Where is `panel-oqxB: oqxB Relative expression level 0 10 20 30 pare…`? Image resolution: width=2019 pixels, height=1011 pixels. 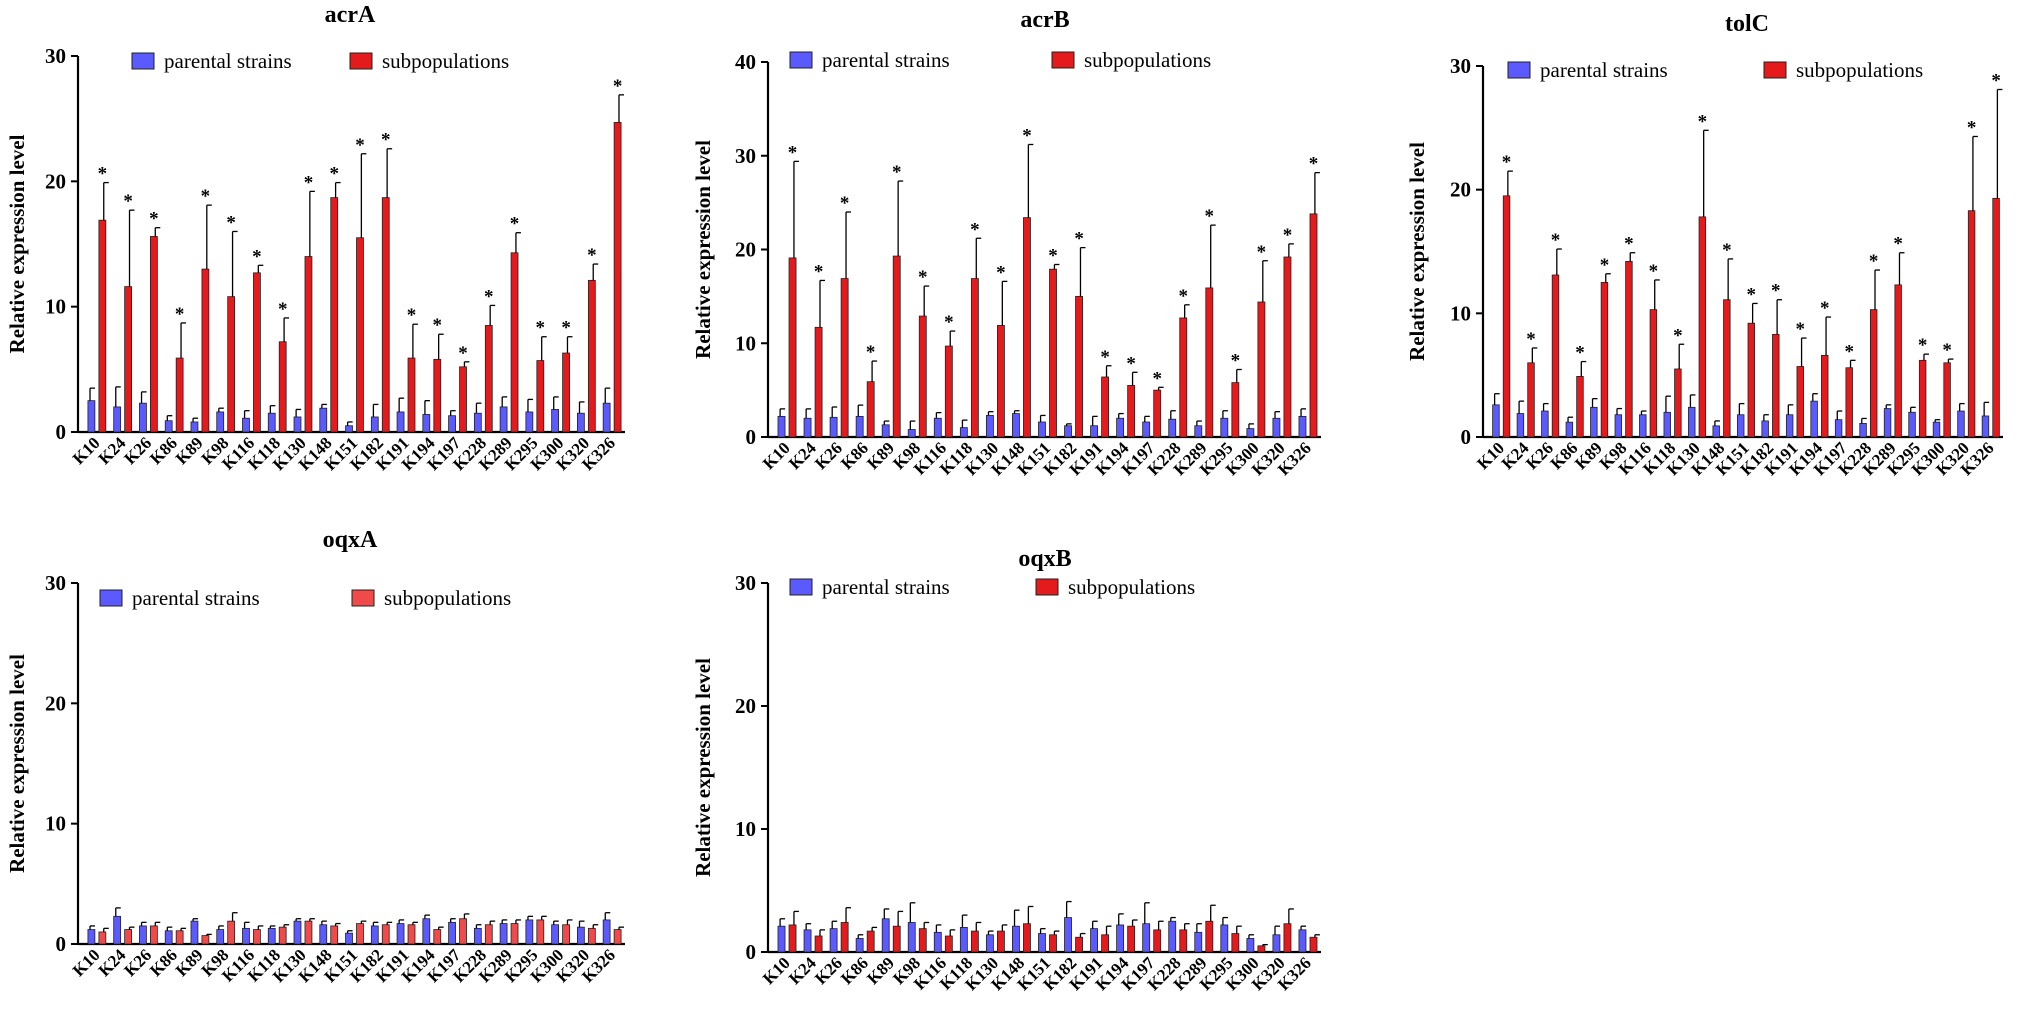 panel-oqxB: oqxB Relative expression level 0 10 20 30 pare… is located at coordinates (1006, 770).